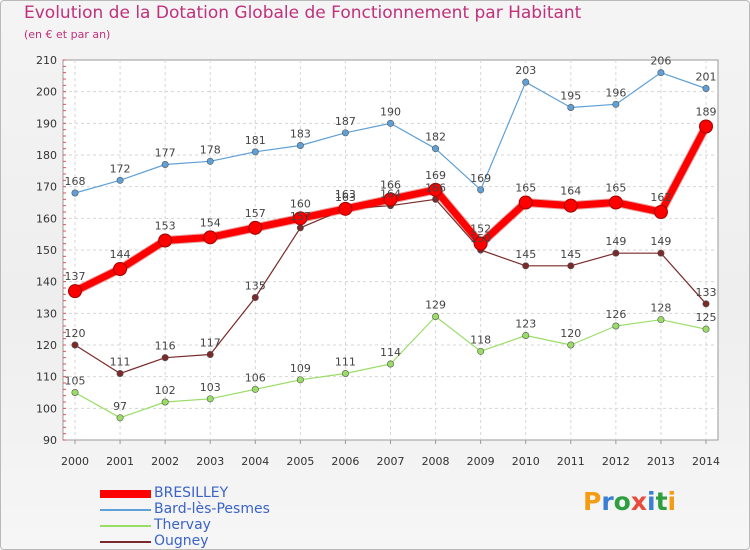 The height and width of the screenshot is (550, 750). I want to click on data-label-thervay: 109, so click(300, 368).